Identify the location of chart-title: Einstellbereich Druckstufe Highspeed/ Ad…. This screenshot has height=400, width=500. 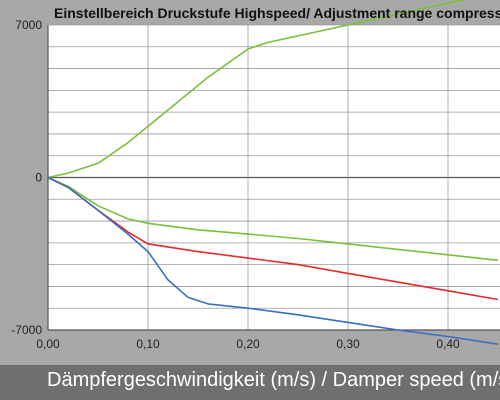
(277, 13).